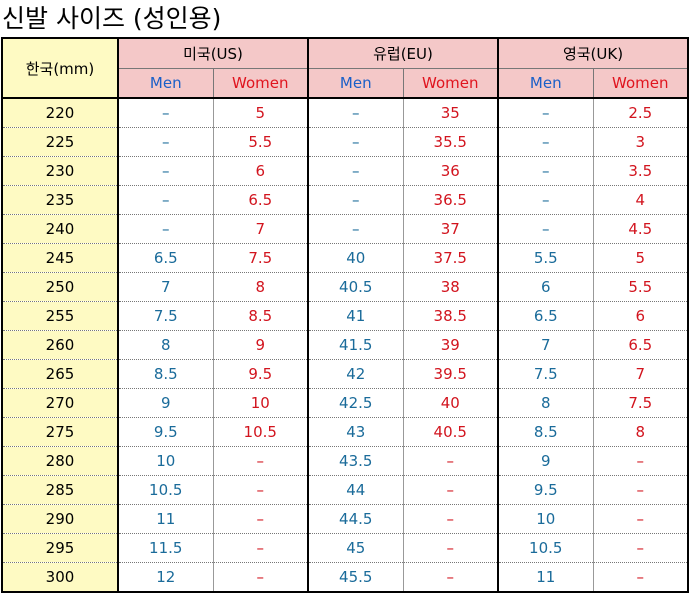 This screenshot has height=593, width=689. Describe the element at coordinates (546, 519) in the screenshot. I see `uk-men-cell: 10` at that location.